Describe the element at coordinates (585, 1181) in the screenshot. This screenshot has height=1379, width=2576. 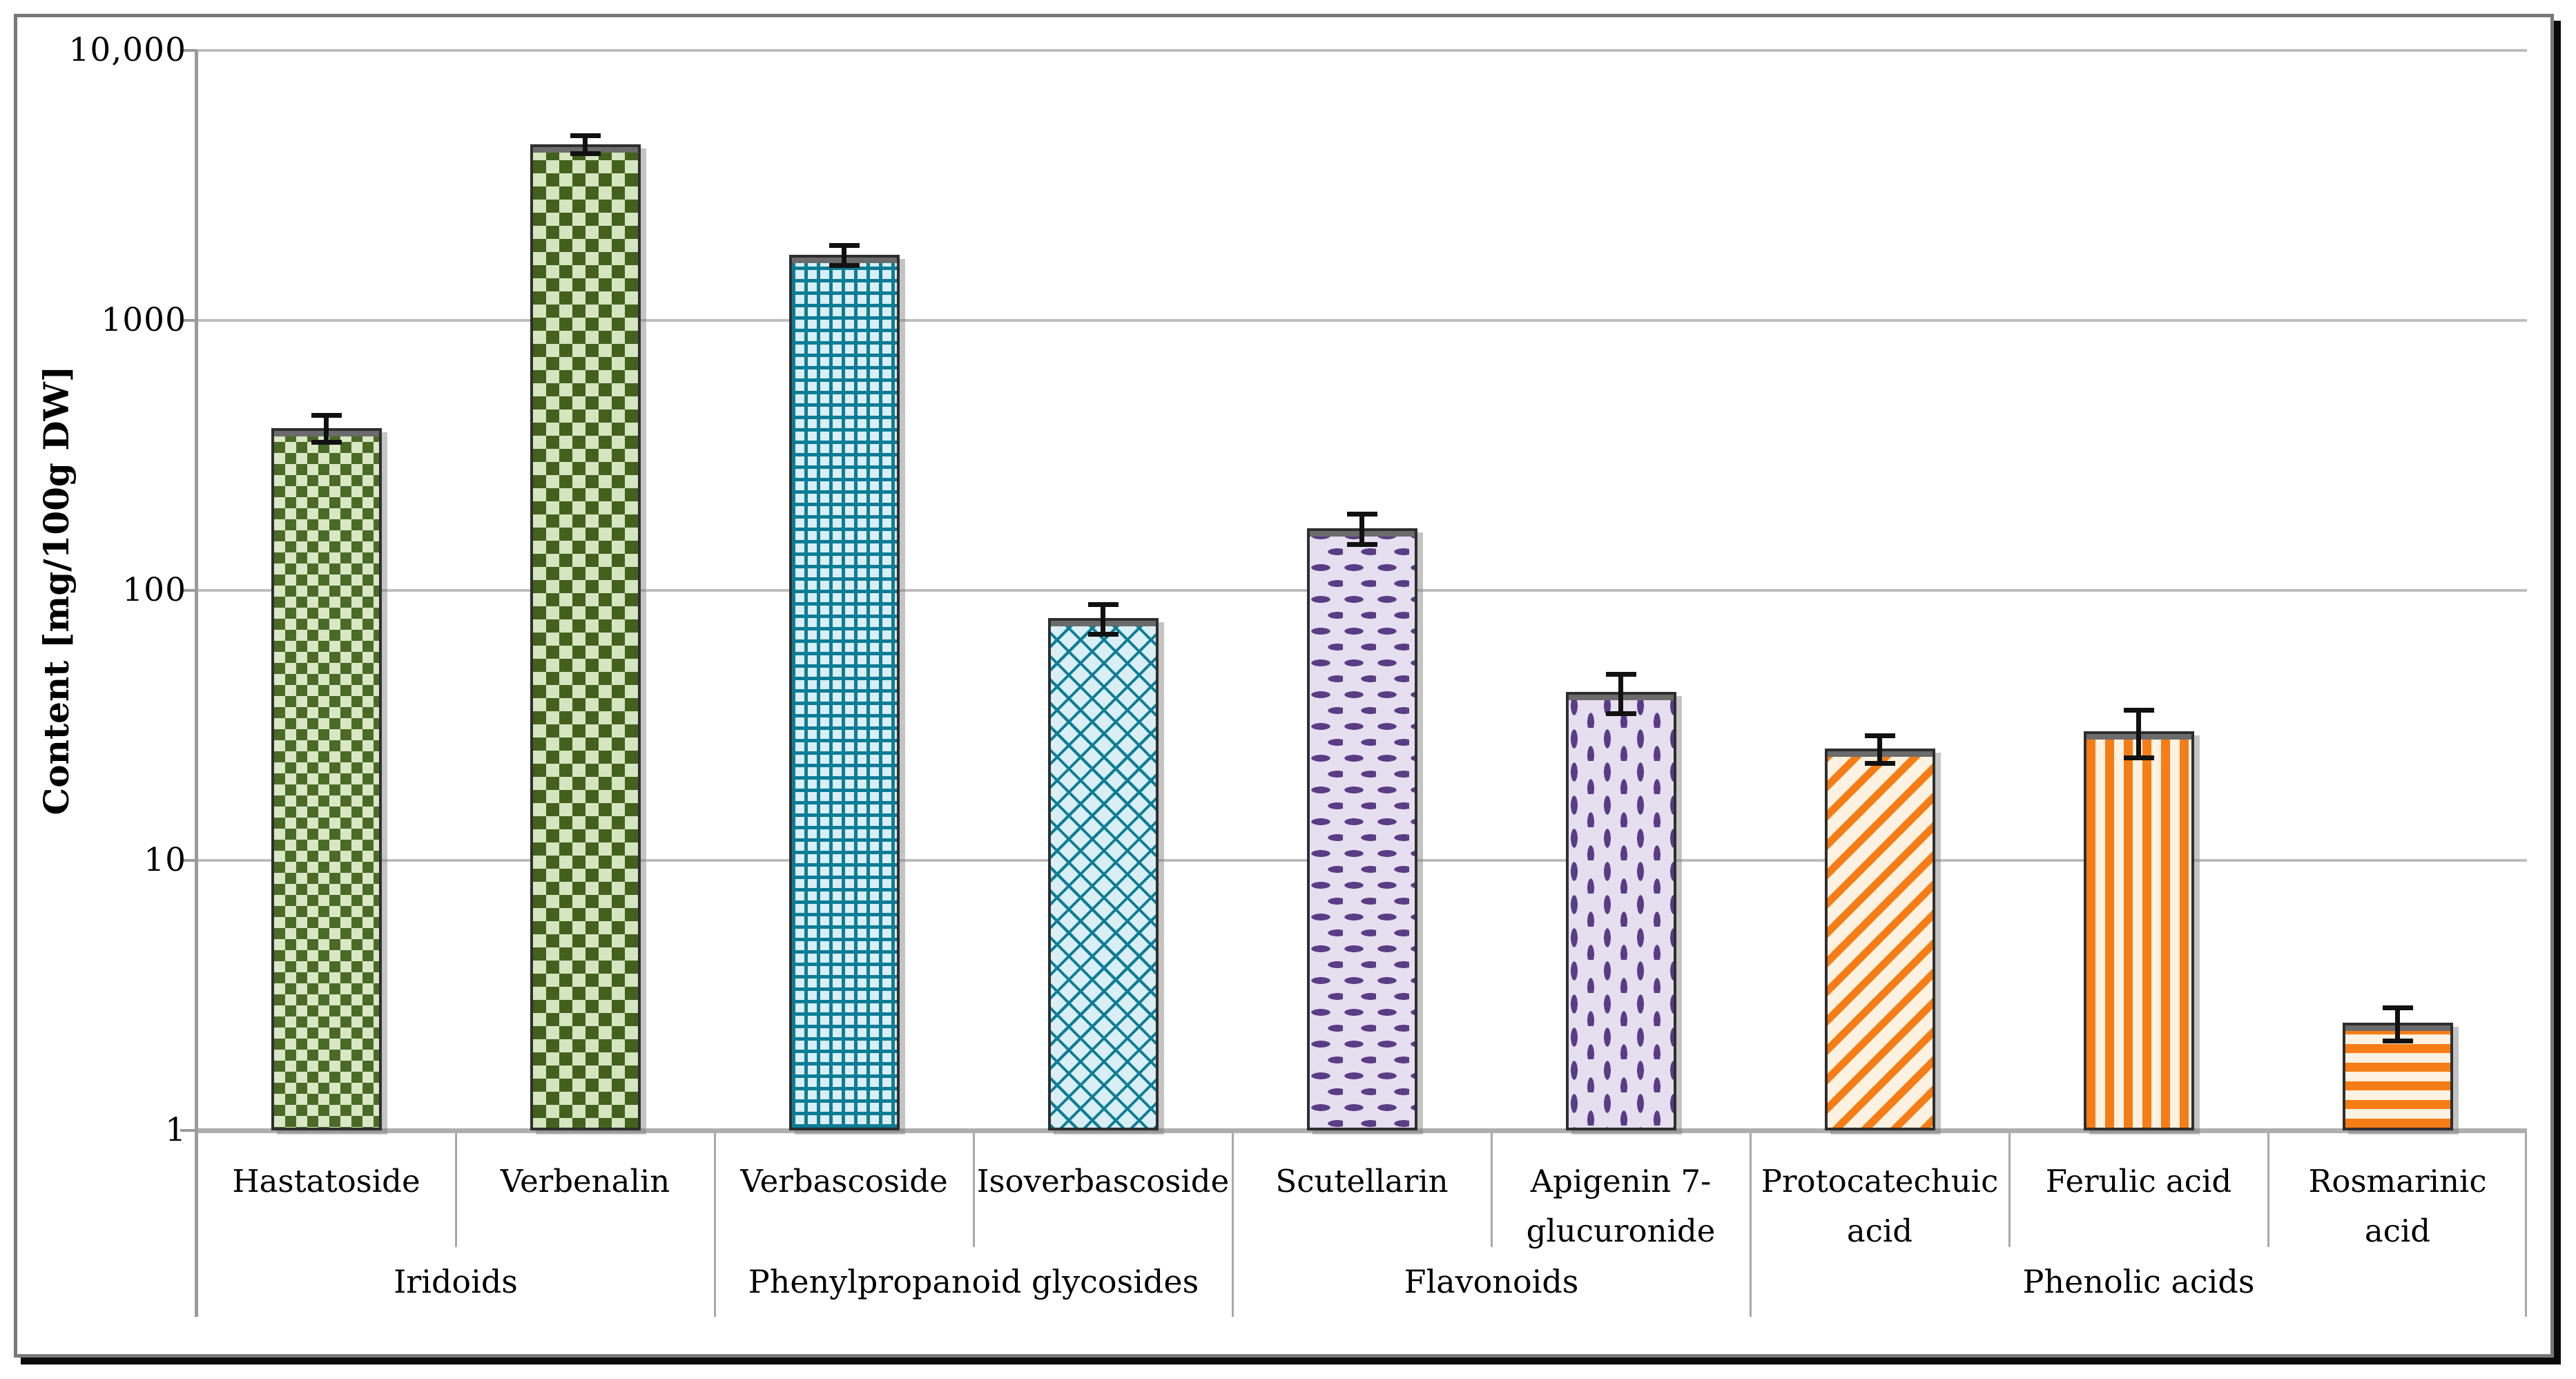
I see `x-label-verbenalin: Verbenalin` at that location.